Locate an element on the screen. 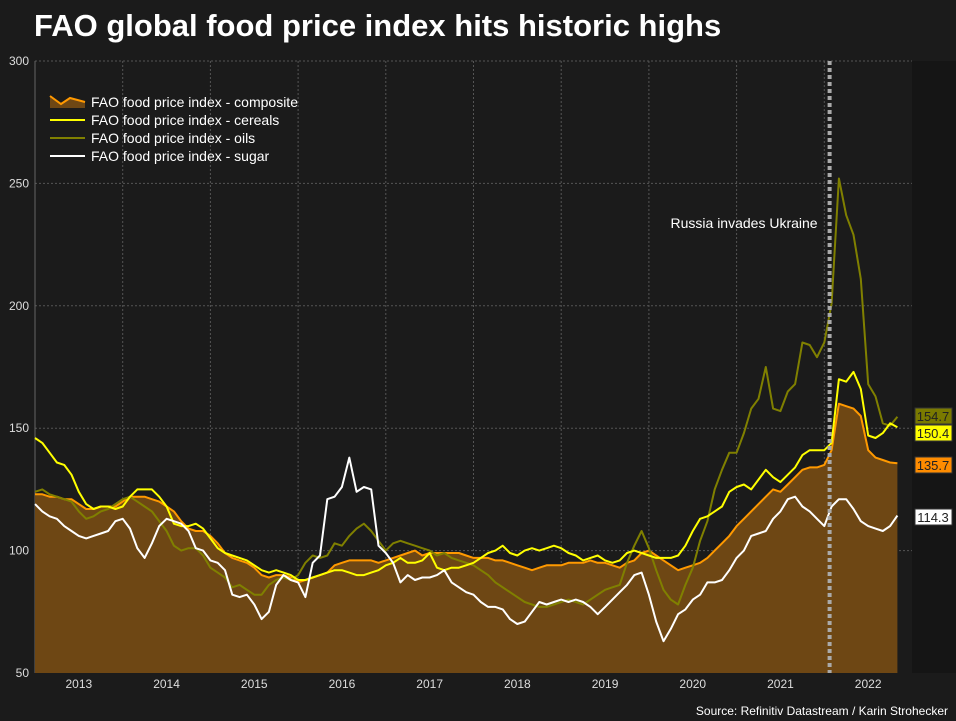 This screenshot has width=956, height=721. legend-label: FAO food price index - oils is located at coordinates (173, 138).